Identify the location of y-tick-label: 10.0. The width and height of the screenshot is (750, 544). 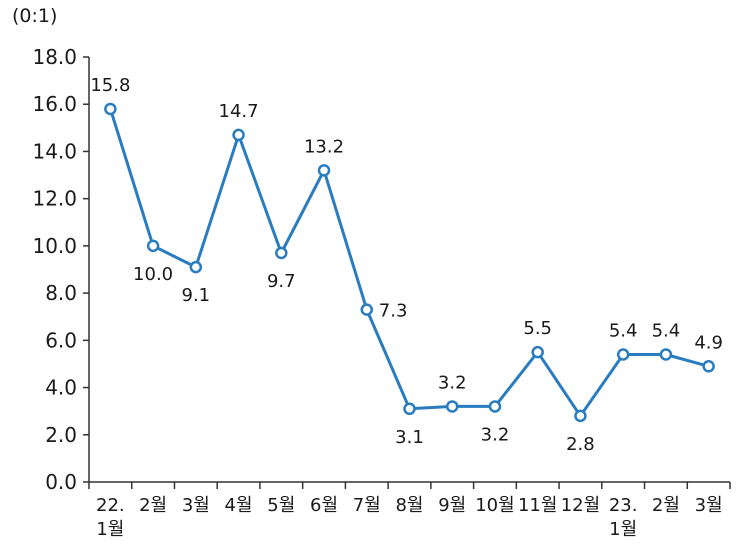
(54, 246).